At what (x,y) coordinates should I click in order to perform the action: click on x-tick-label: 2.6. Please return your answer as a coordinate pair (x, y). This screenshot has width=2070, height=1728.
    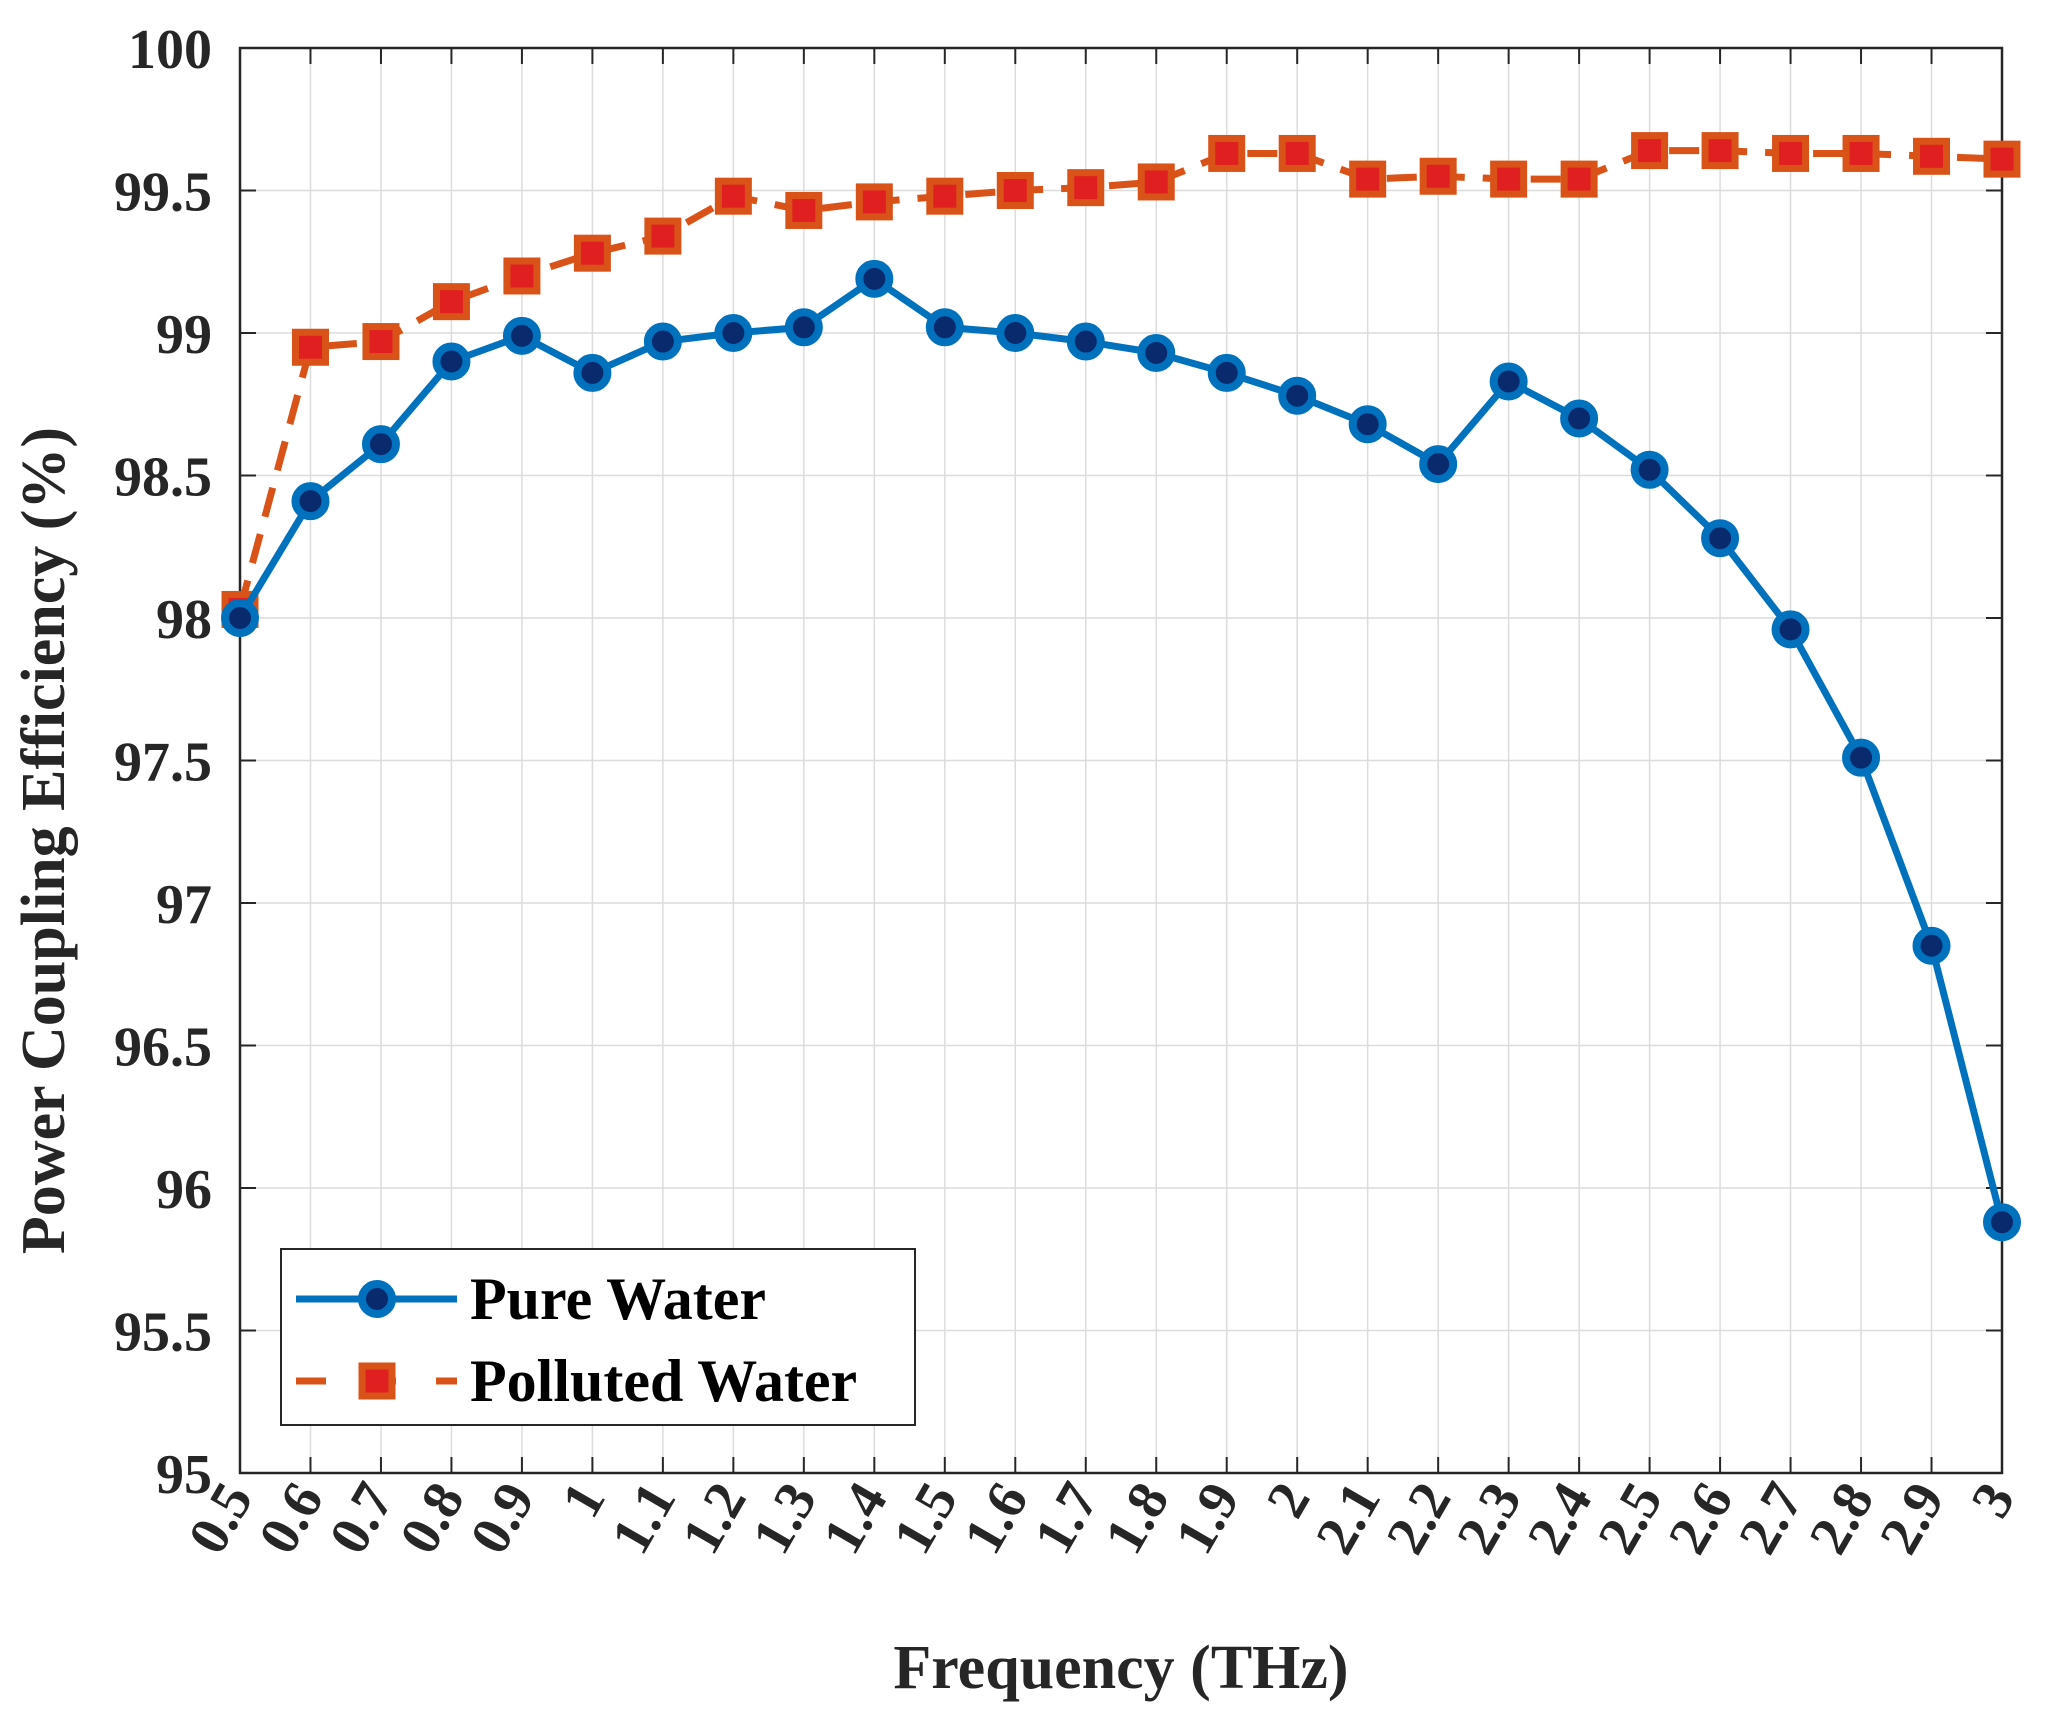
    Looking at the image, I should click on (1701, 1519).